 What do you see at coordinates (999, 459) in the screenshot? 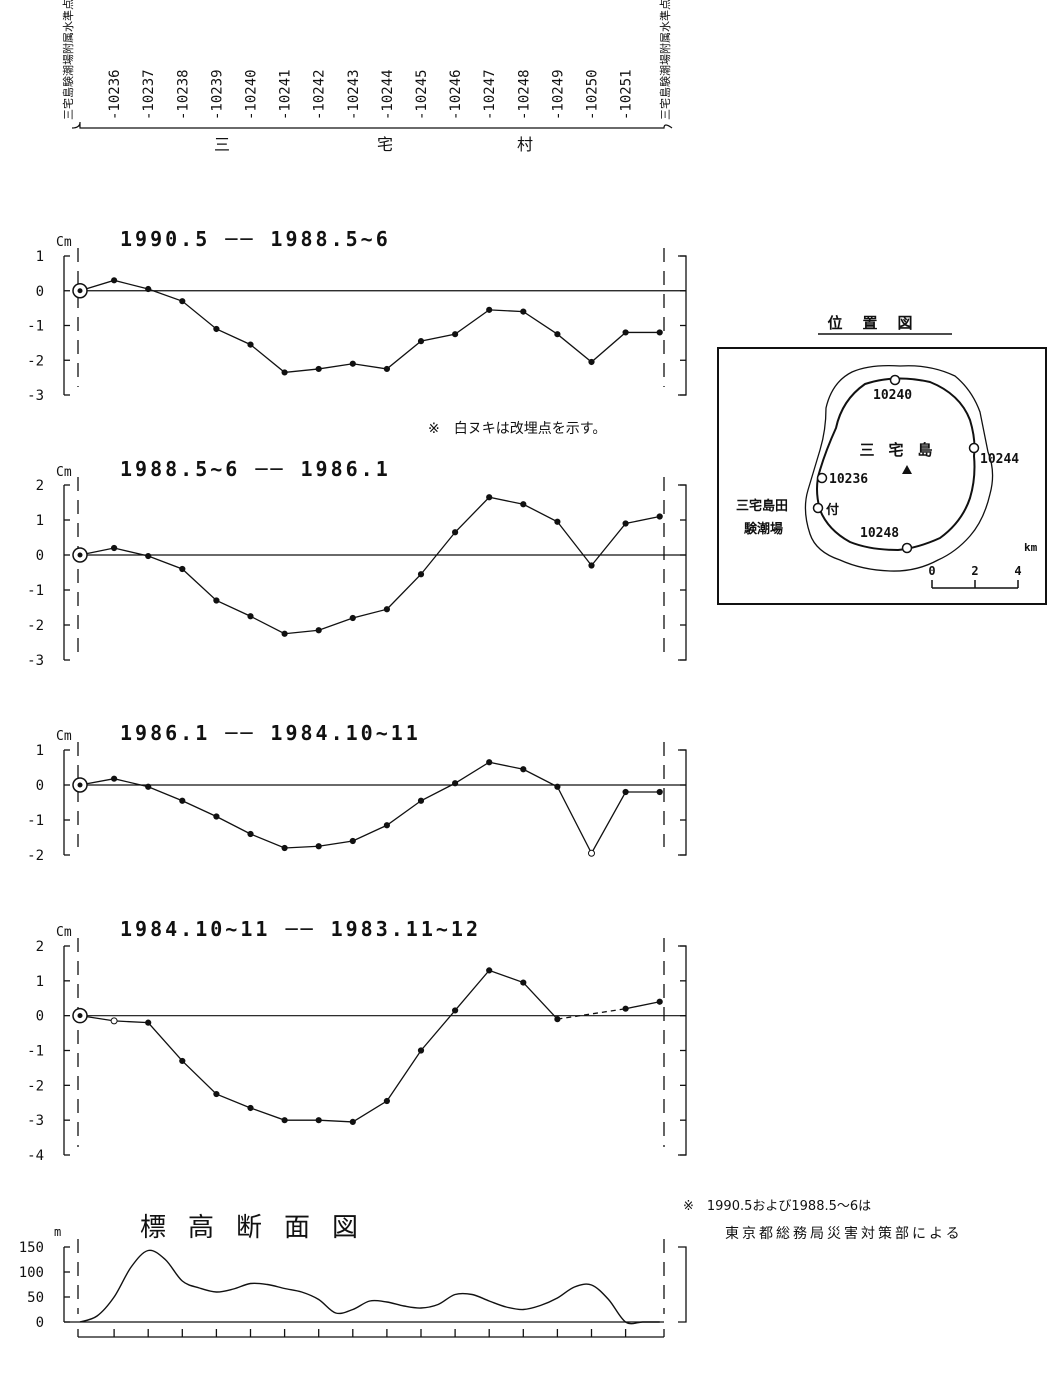
I see `station-10244-label: 10244` at bounding box center [999, 459].